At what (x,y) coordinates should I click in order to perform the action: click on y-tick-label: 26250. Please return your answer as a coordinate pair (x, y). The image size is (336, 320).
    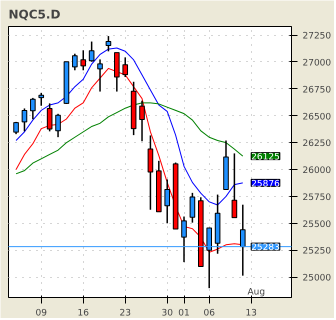
    Looking at the image, I should click on (317, 144).